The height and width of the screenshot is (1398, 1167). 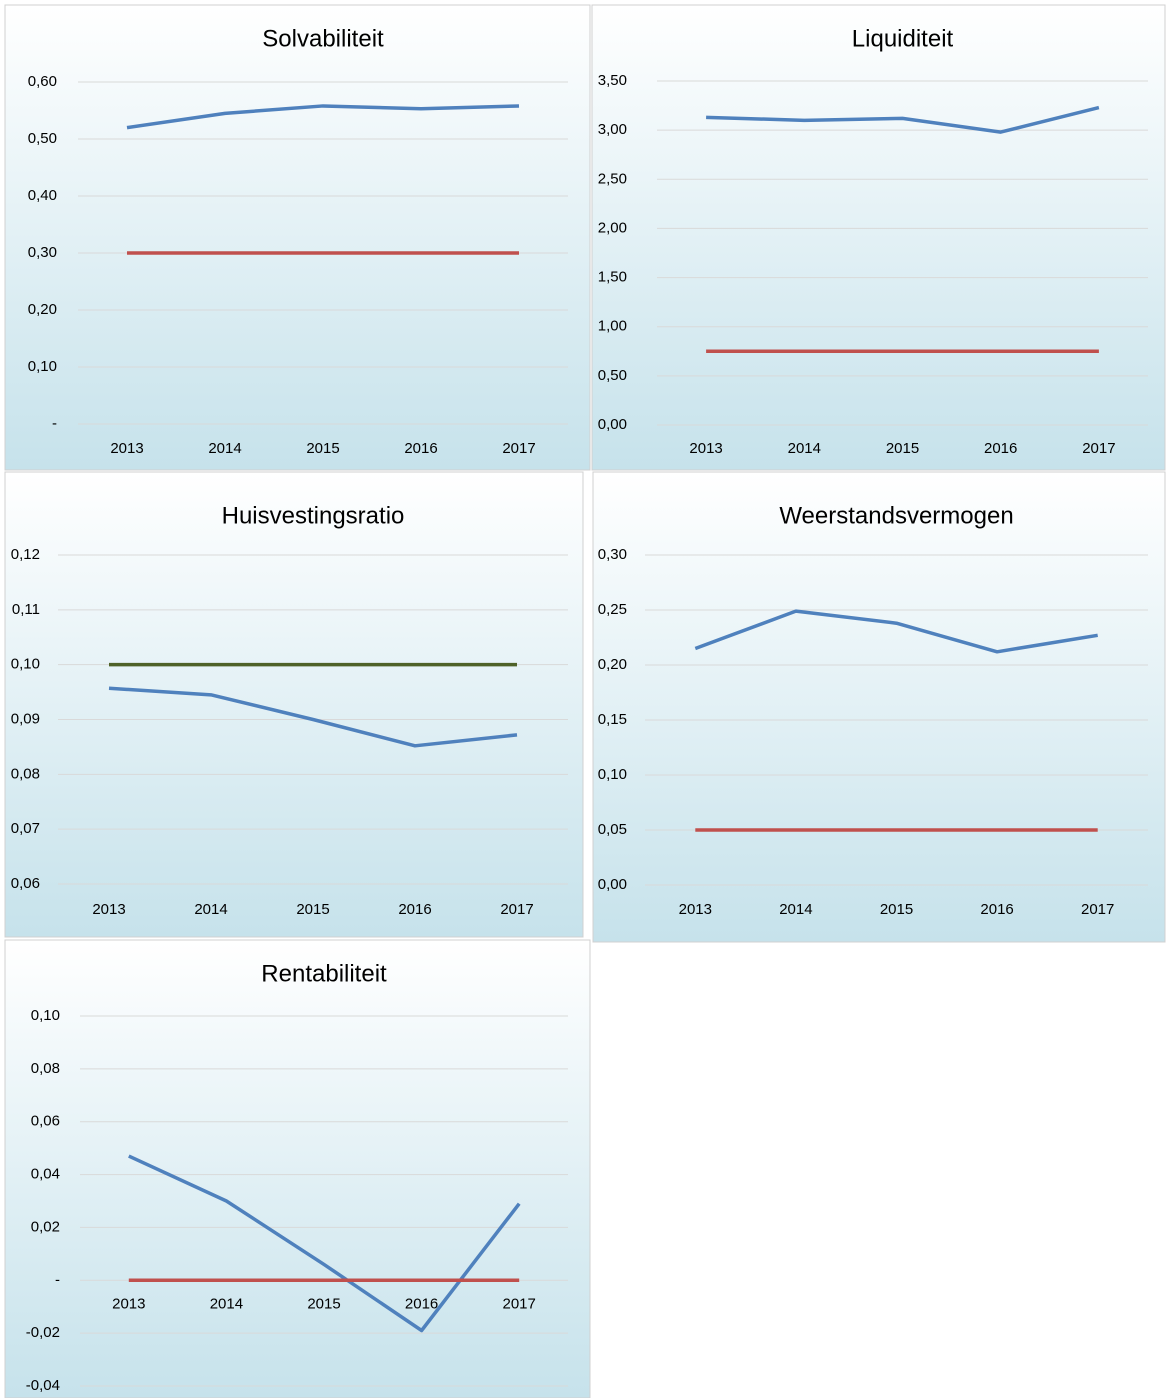 What do you see at coordinates (612, 227) in the screenshot?
I see `y-tick-label: 2,00` at bounding box center [612, 227].